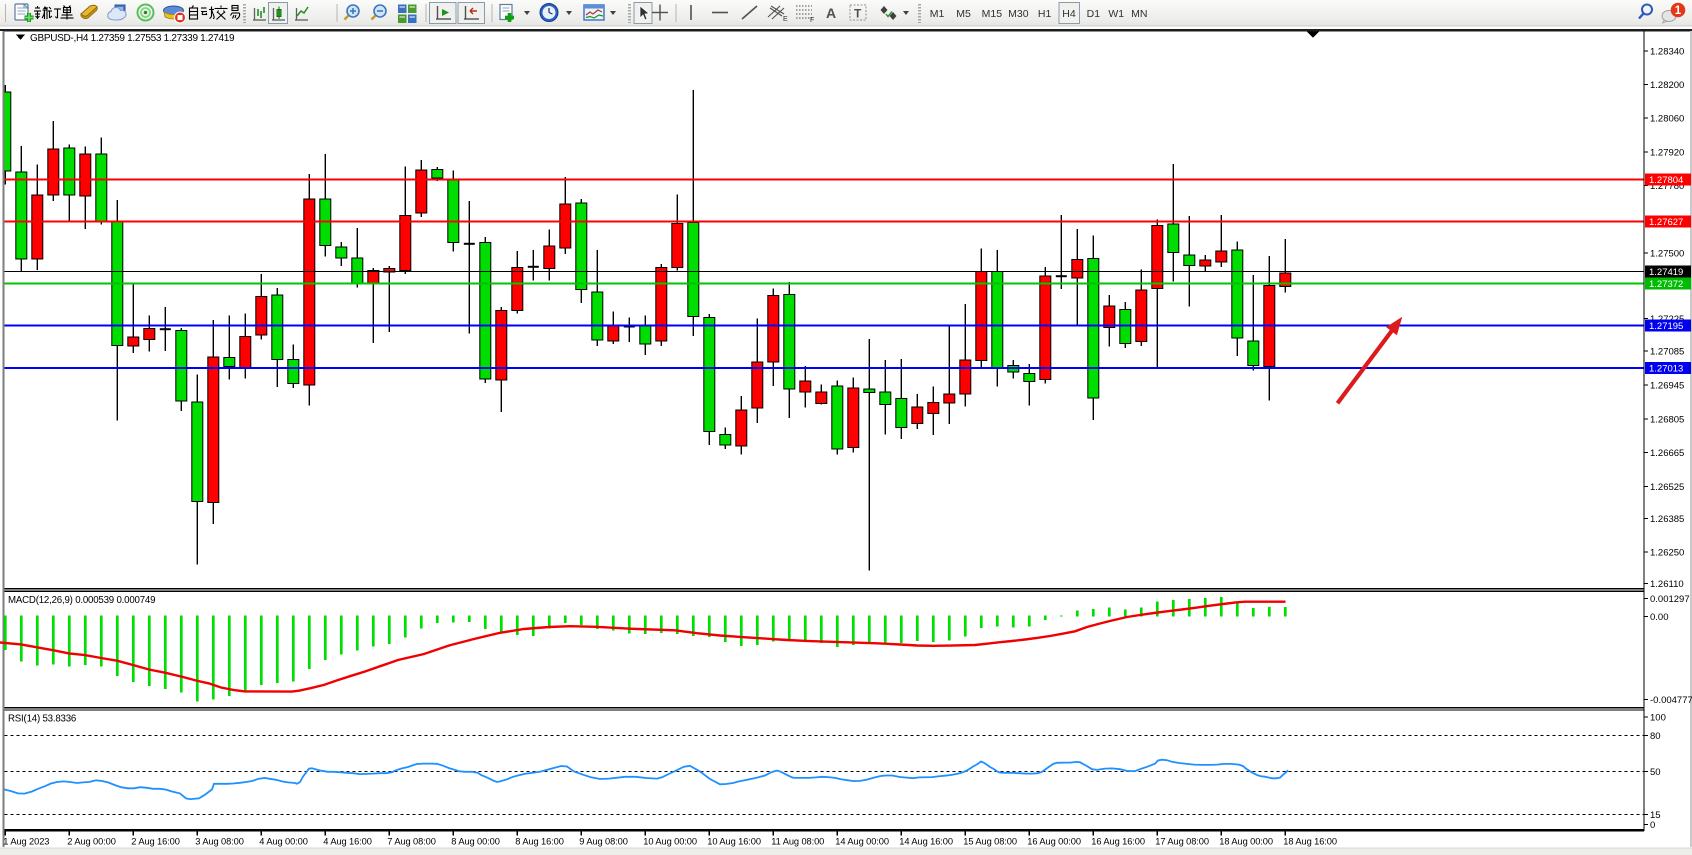 The width and height of the screenshot is (1692, 855). I want to click on svg-text: 1.27627, so click(1666, 222).